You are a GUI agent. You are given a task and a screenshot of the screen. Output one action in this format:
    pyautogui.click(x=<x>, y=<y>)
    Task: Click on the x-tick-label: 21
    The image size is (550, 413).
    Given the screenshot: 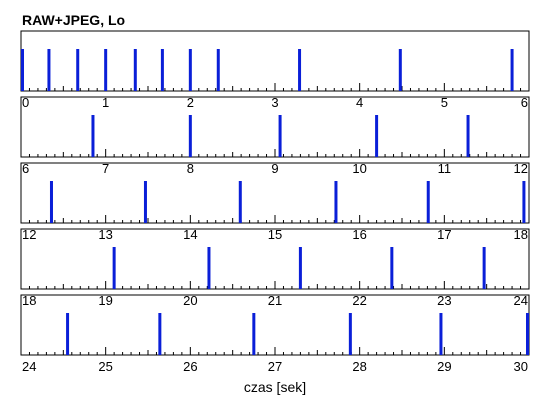 What is the action you would take?
    pyautogui.click(x=275, y=300)
    